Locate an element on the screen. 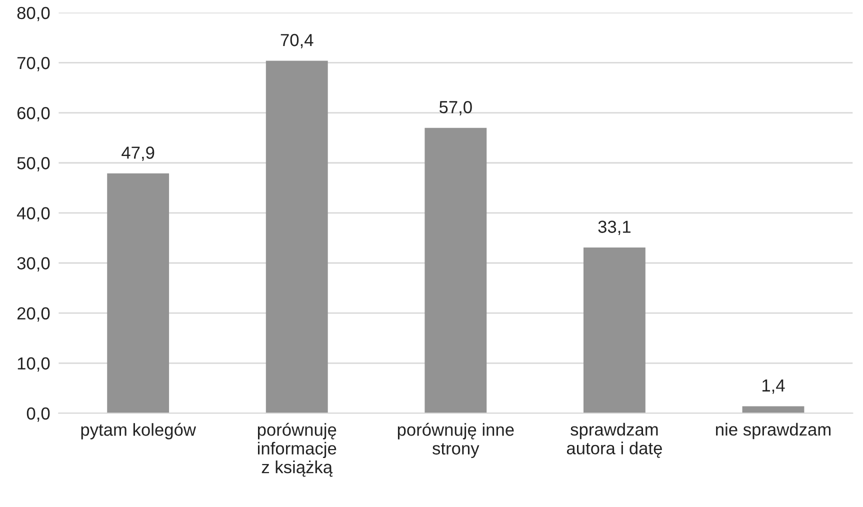 This screenshot has height=507, width=863. y-tick-label: 60,0 is located at coordinates (33, 114).